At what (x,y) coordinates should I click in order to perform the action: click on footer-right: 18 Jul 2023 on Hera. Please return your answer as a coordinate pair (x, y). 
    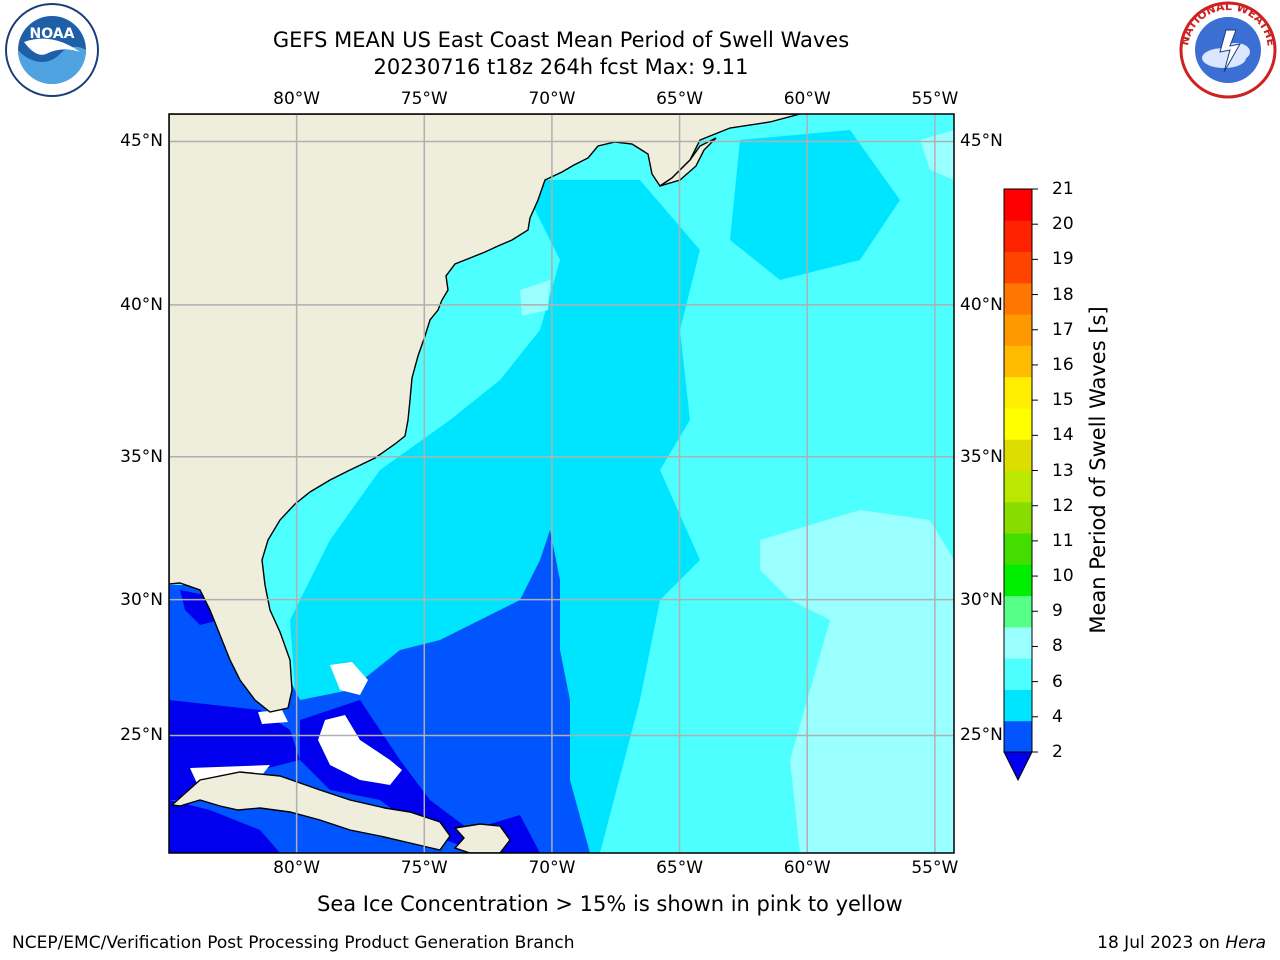
    Looking at the image, I should click on (1181, 943).